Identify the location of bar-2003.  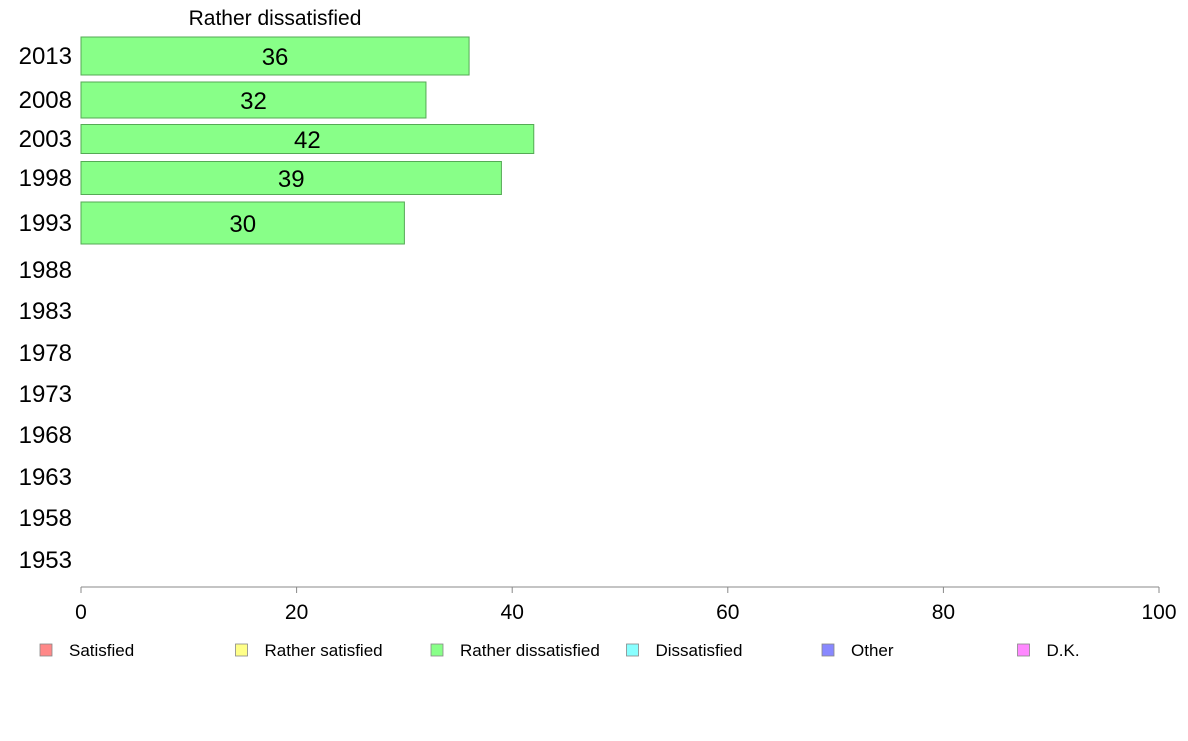
(307, 139).